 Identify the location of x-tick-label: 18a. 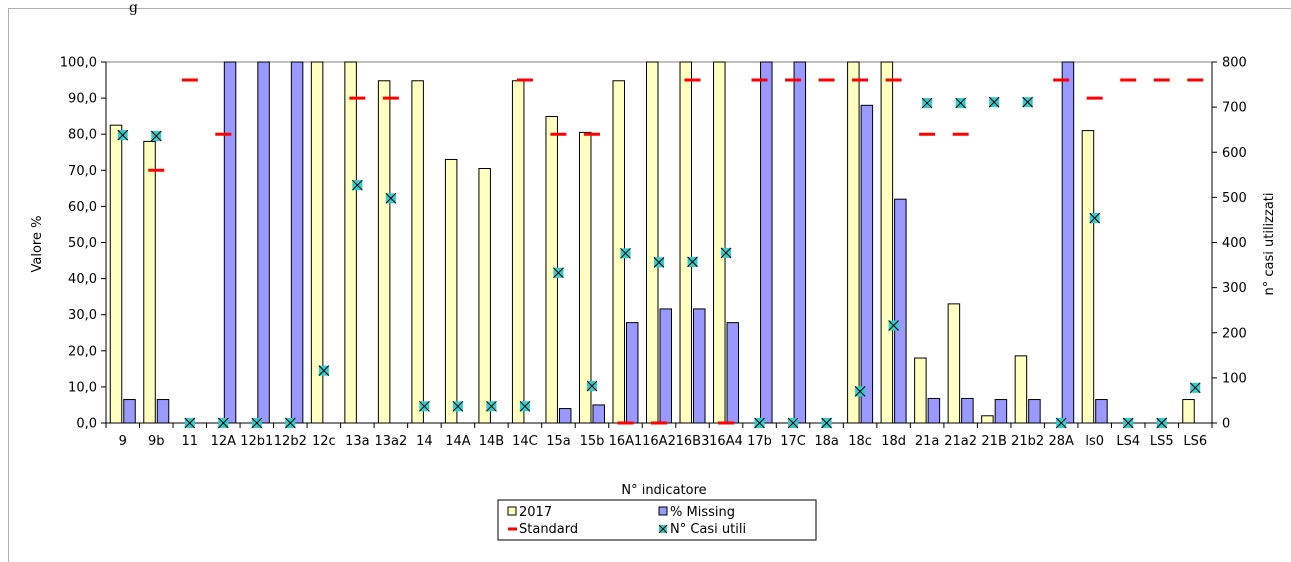
(826, 441).